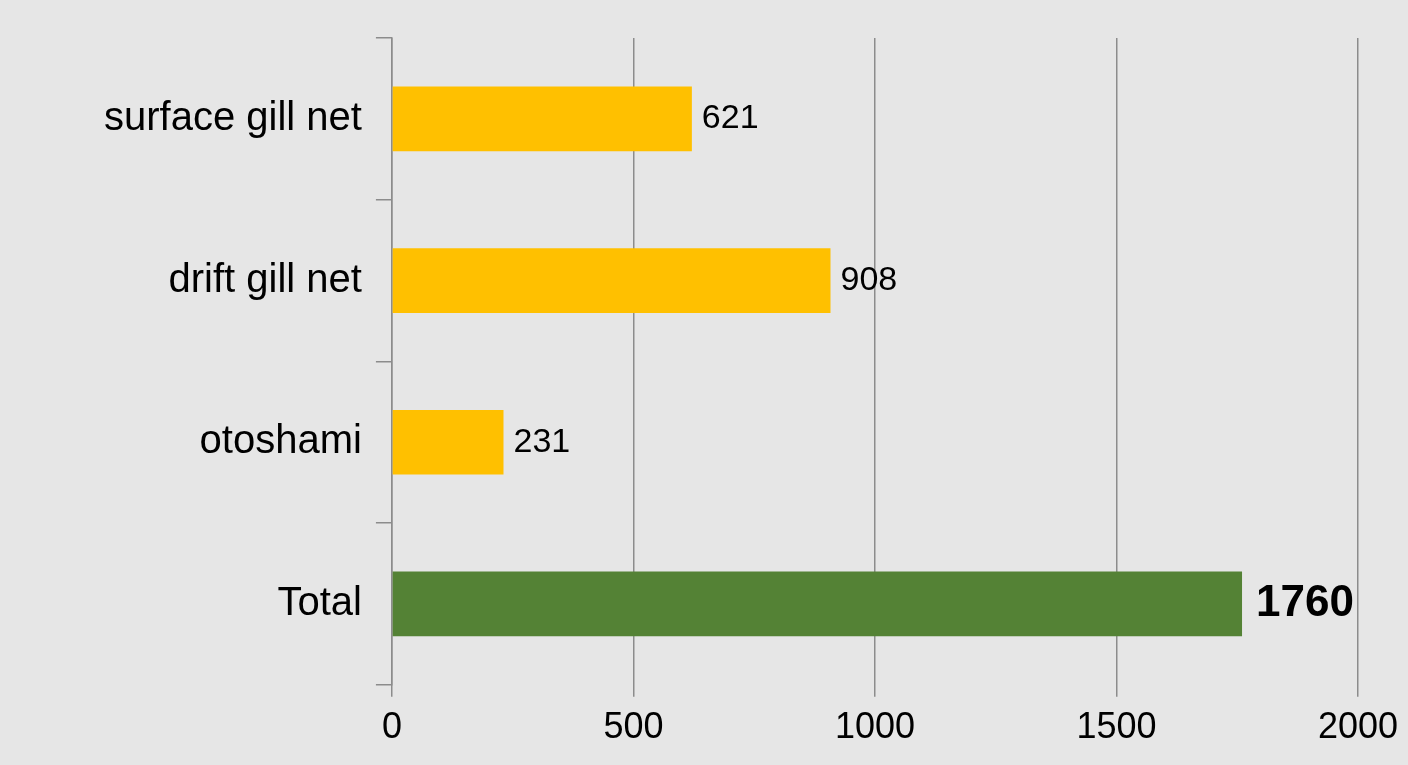 Image resolution: width=1408 pixels, height=765 pixels. What do you see at coordinates (280, 439) in the screenshot?
I see `y-tick-label: otoshami` at bounding box center [280, 439].